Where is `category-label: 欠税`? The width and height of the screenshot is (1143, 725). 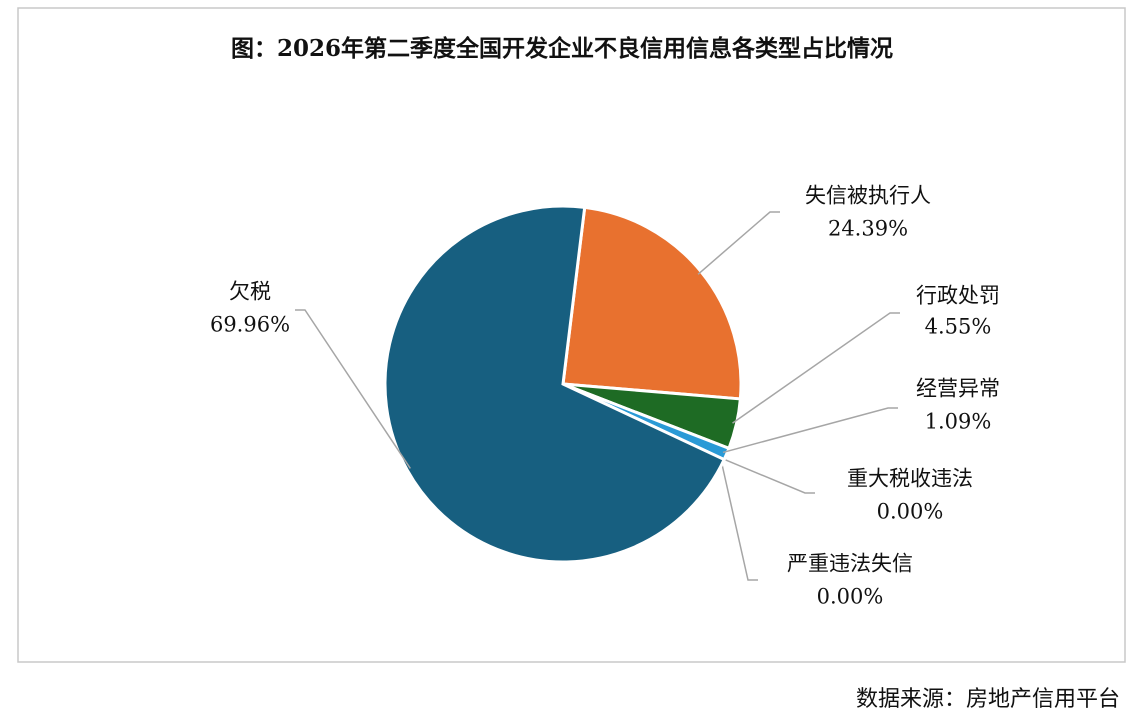 category-label: 欠税 is located at coordinates (250, 292).